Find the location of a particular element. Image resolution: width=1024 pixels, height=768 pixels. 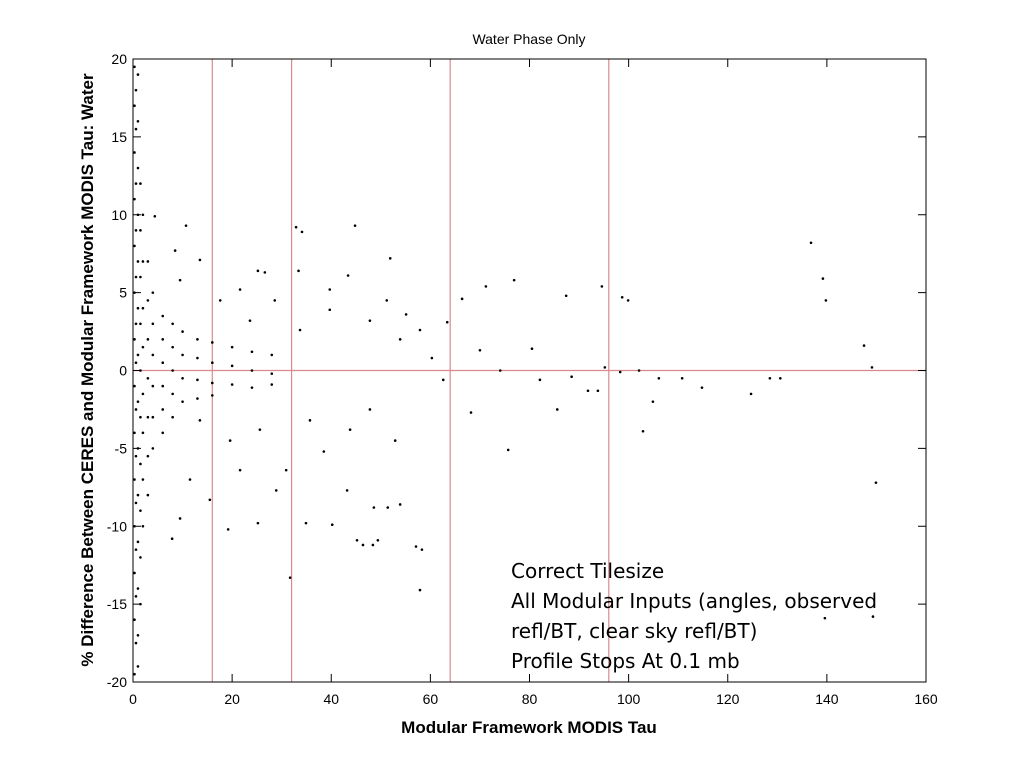

x-tick-label: 40 is located at coordinates (331, 699).